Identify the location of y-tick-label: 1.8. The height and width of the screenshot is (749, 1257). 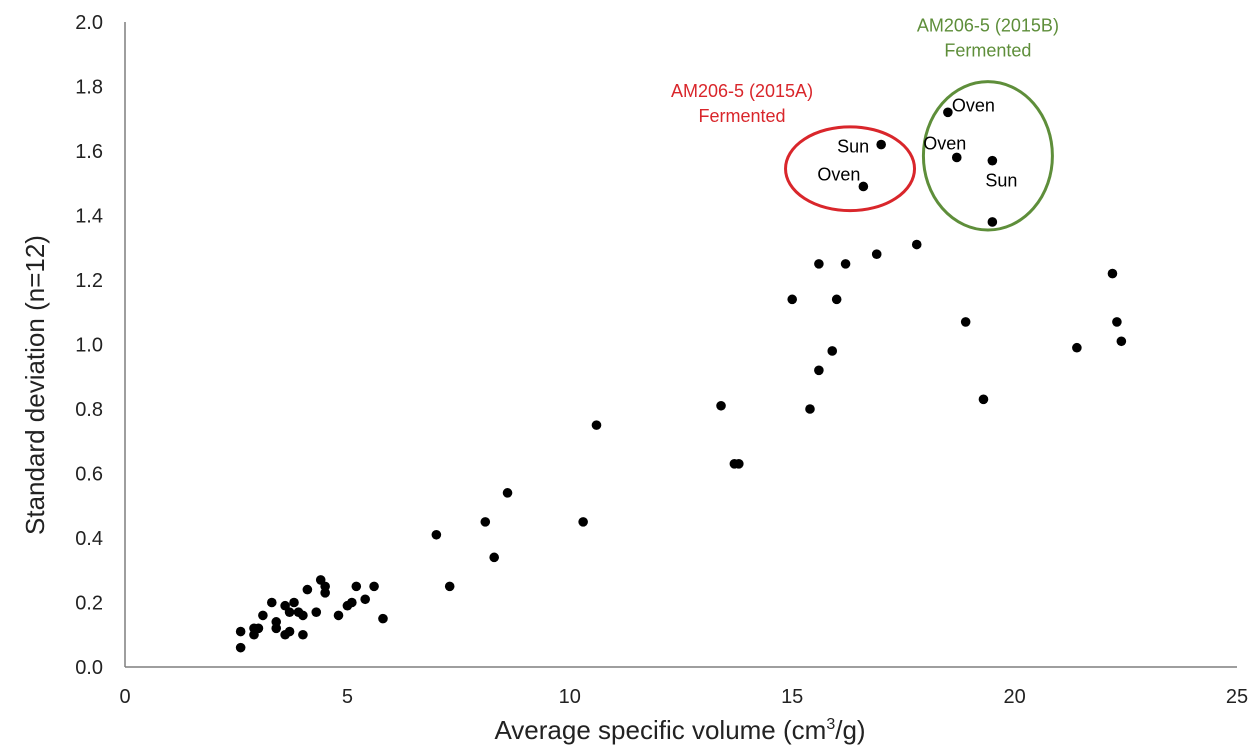
(89, 88).